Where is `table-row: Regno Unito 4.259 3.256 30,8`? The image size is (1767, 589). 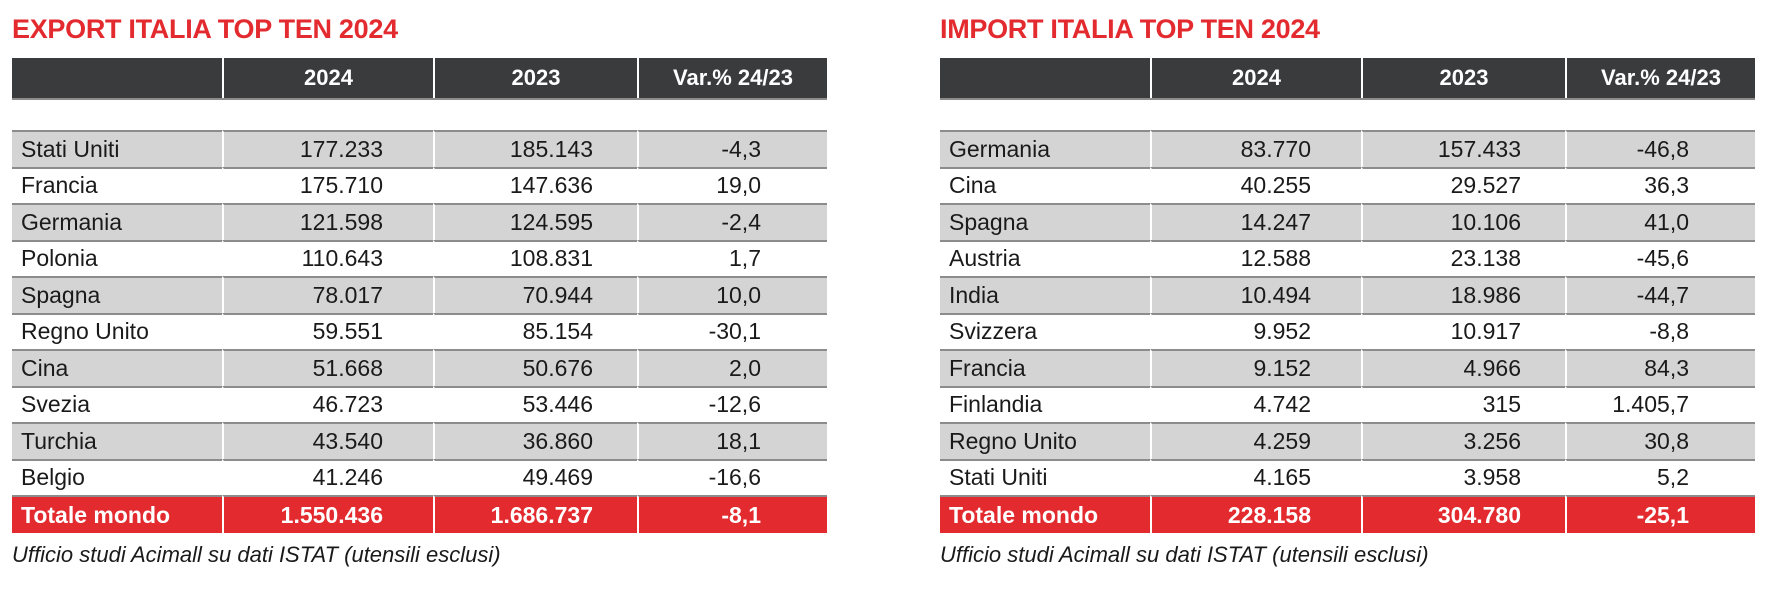 table-row: Regno Unito 4.259 3.256 30,8 is located at coordinates (1347, 440).